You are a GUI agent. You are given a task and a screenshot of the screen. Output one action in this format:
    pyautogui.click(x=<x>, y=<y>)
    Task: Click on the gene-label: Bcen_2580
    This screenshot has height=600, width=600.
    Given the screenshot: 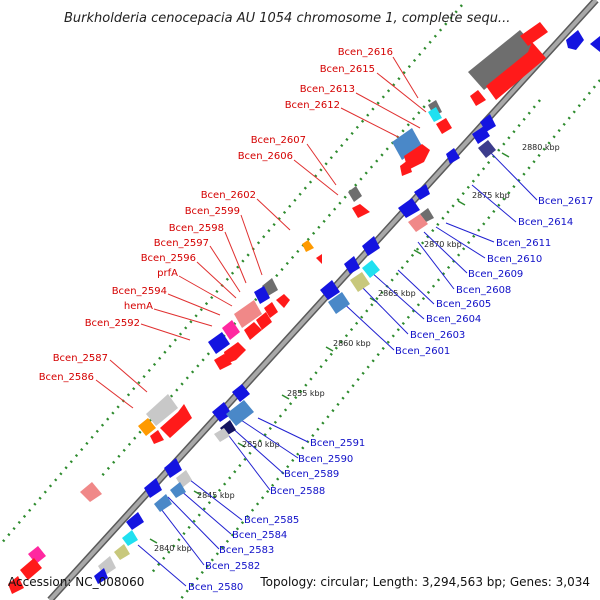 What is the action you would take?
    pyautogui.click(x=215, y=587)
    